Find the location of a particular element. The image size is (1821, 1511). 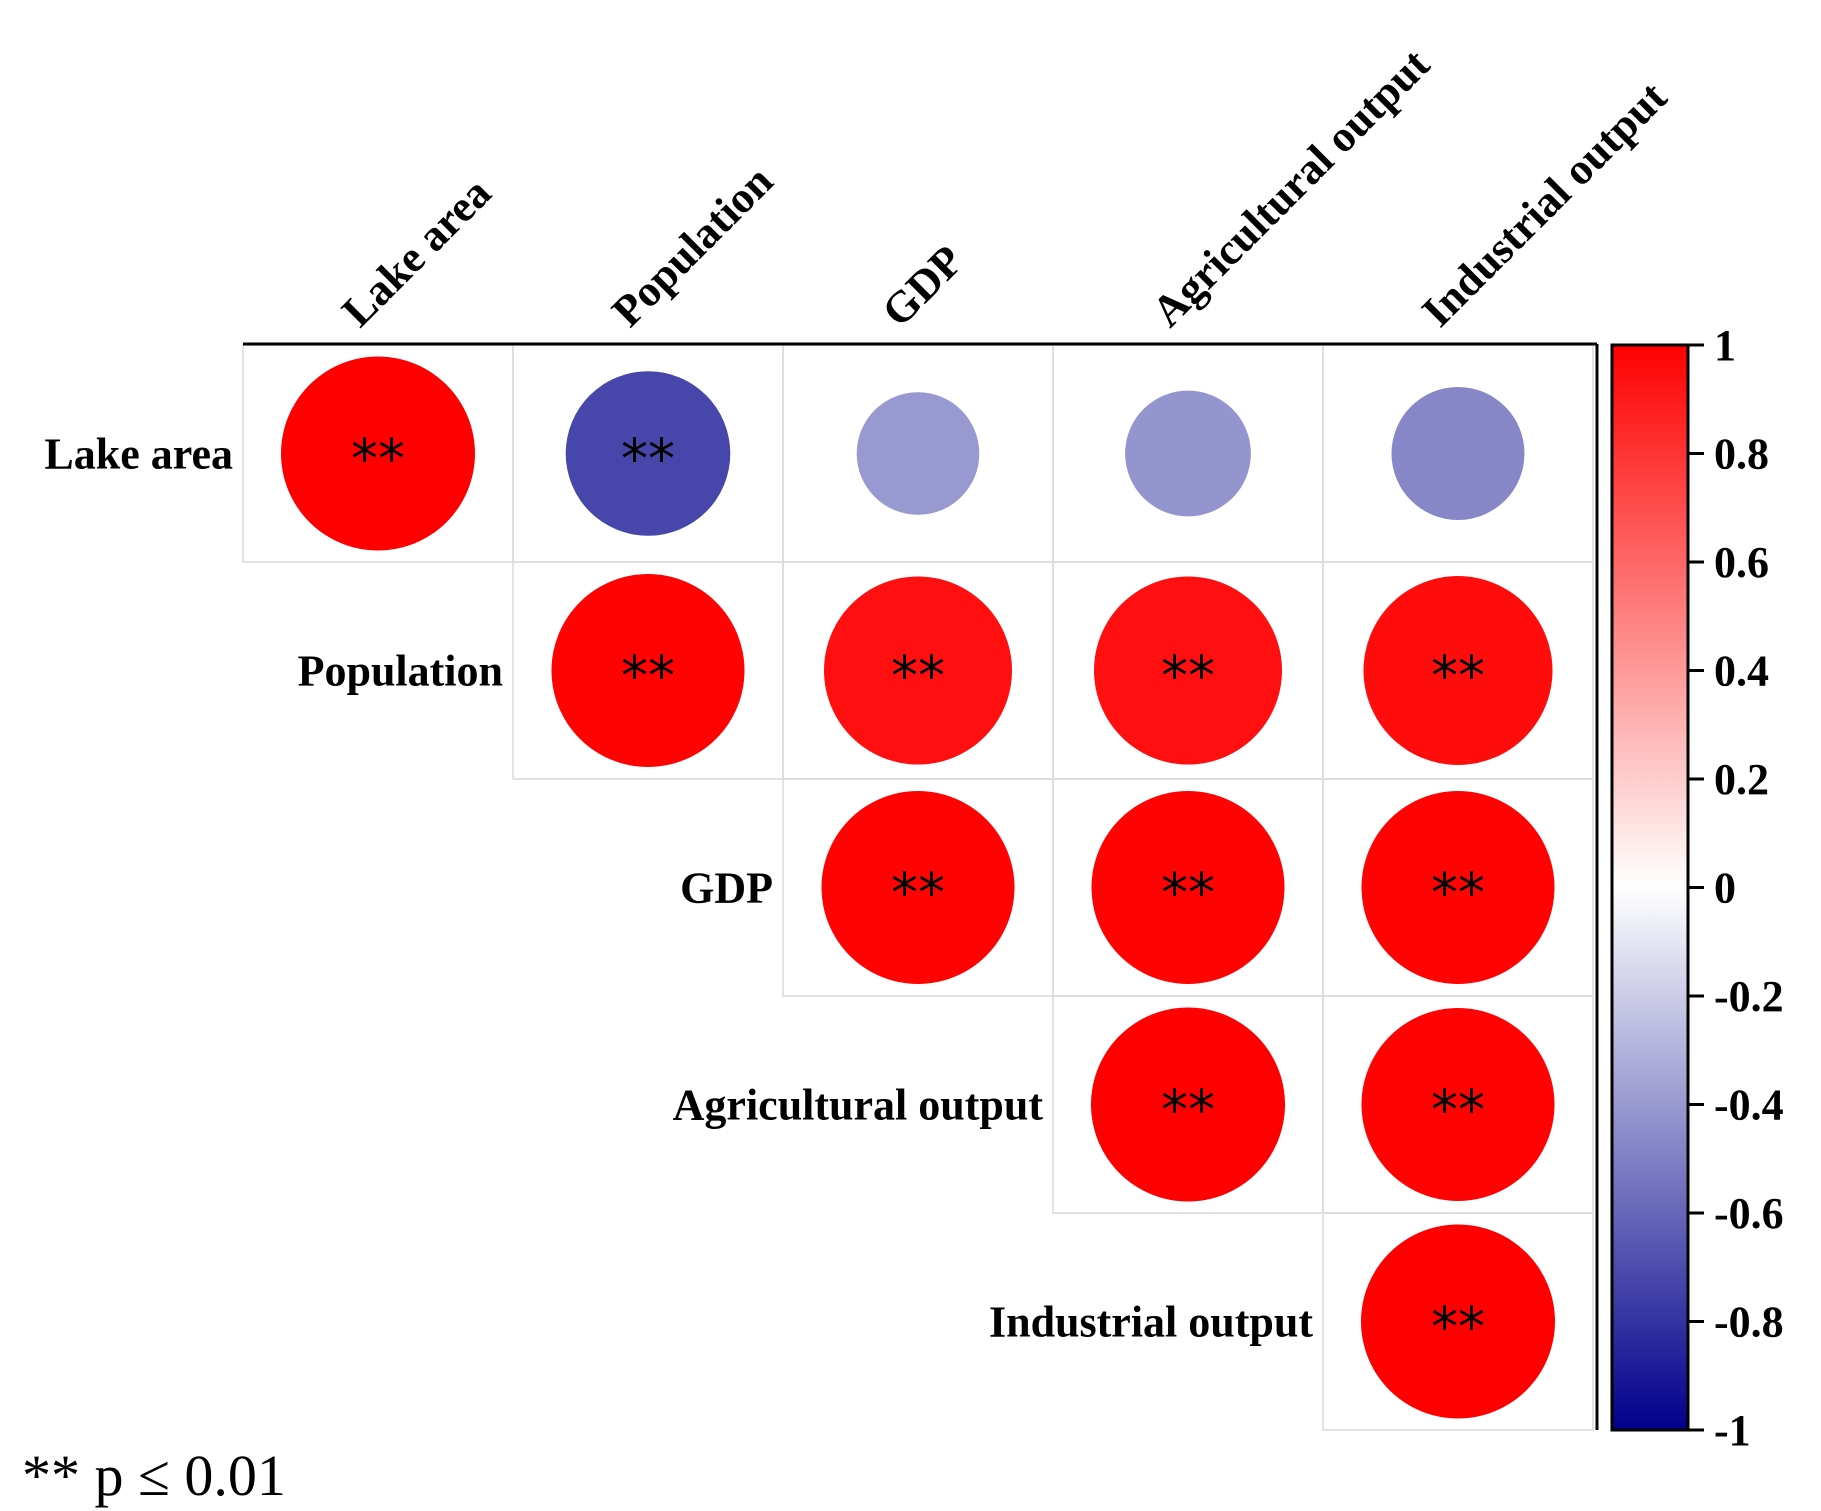

significance-mark-1-1: ** is located at coordinates (648, 676).